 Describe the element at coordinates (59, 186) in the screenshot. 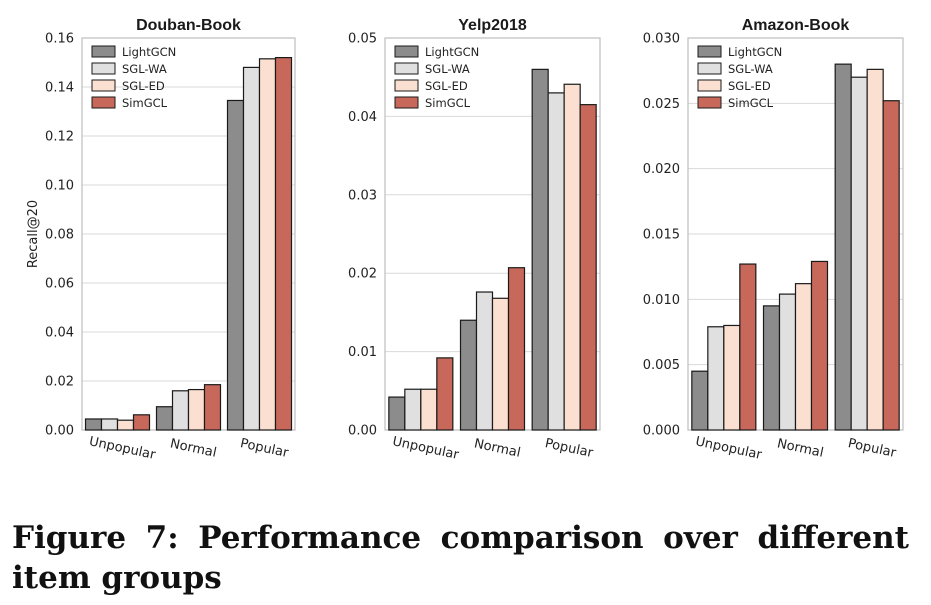

I see `y-tick-label: 0.10` at that location.